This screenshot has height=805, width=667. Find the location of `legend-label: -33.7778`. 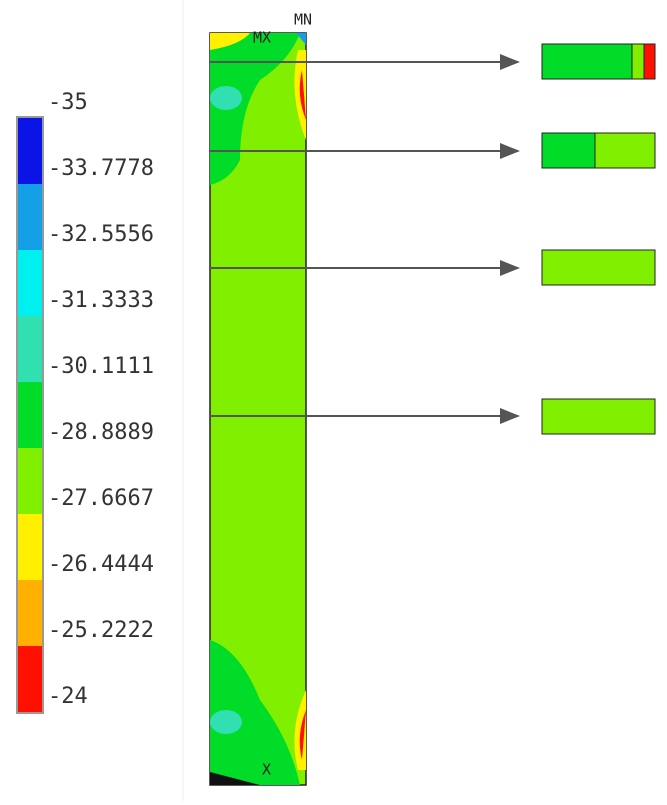

legend-label: -33.7778 is located at coordinates (101, 168).